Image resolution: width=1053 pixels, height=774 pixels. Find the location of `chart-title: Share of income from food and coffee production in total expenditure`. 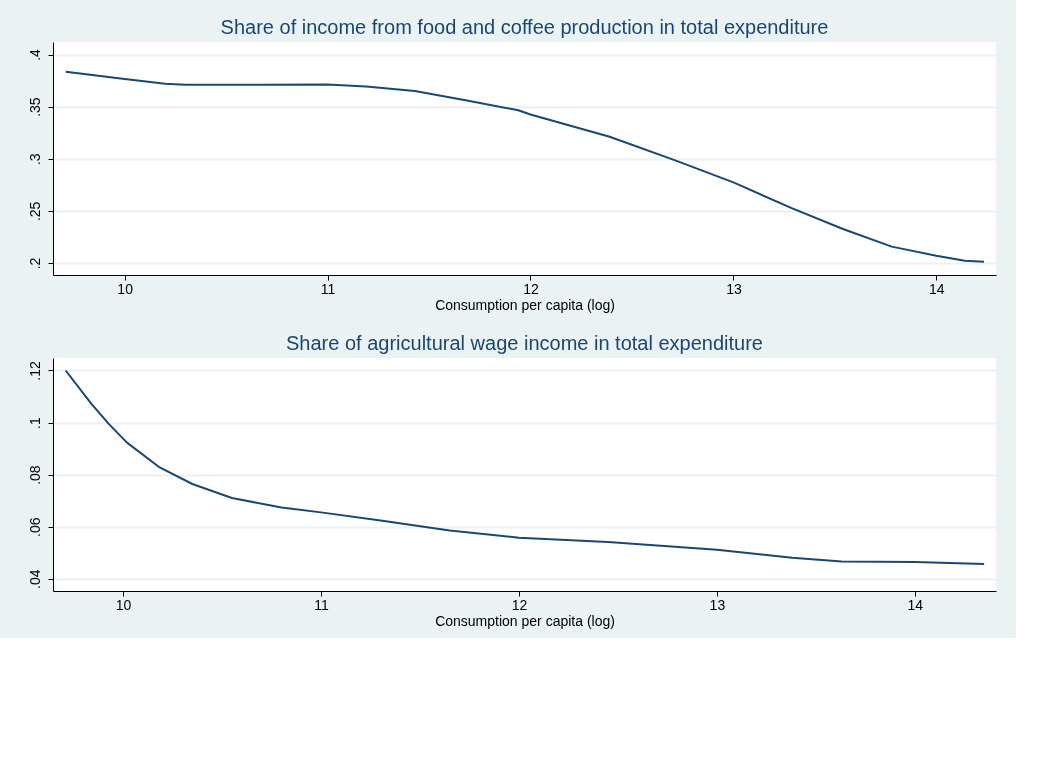

chart-title: Share of income from food and coffee production in total expenditure is located at coordinates (524, 27).